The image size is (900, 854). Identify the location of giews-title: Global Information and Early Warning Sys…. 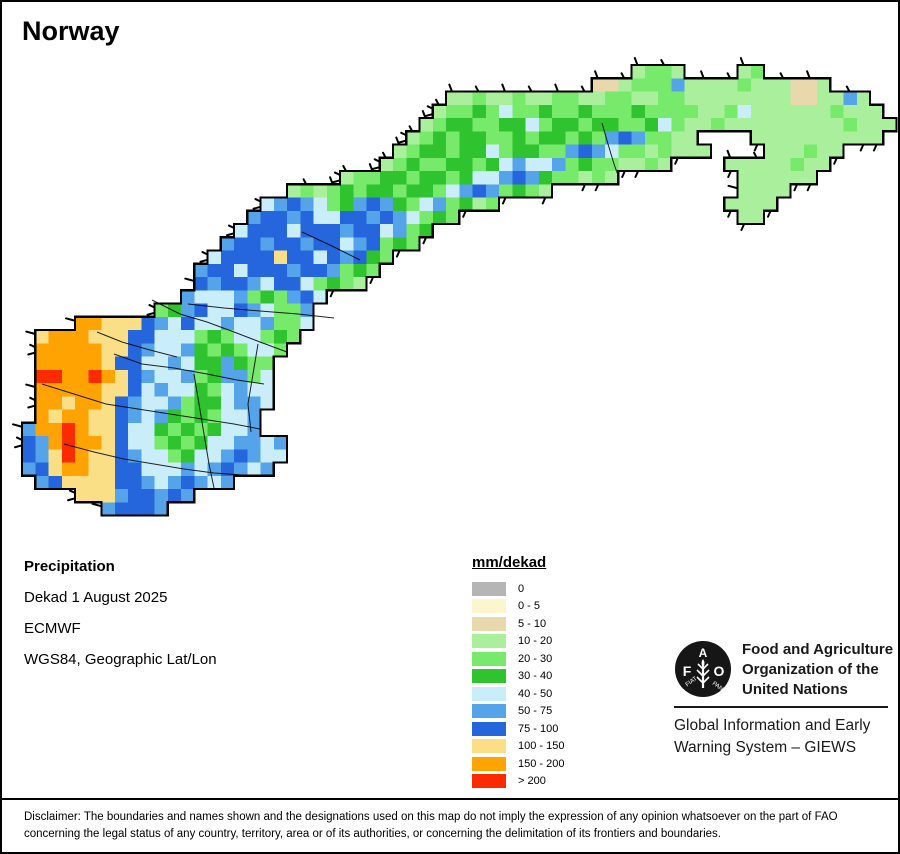
(772, 737).